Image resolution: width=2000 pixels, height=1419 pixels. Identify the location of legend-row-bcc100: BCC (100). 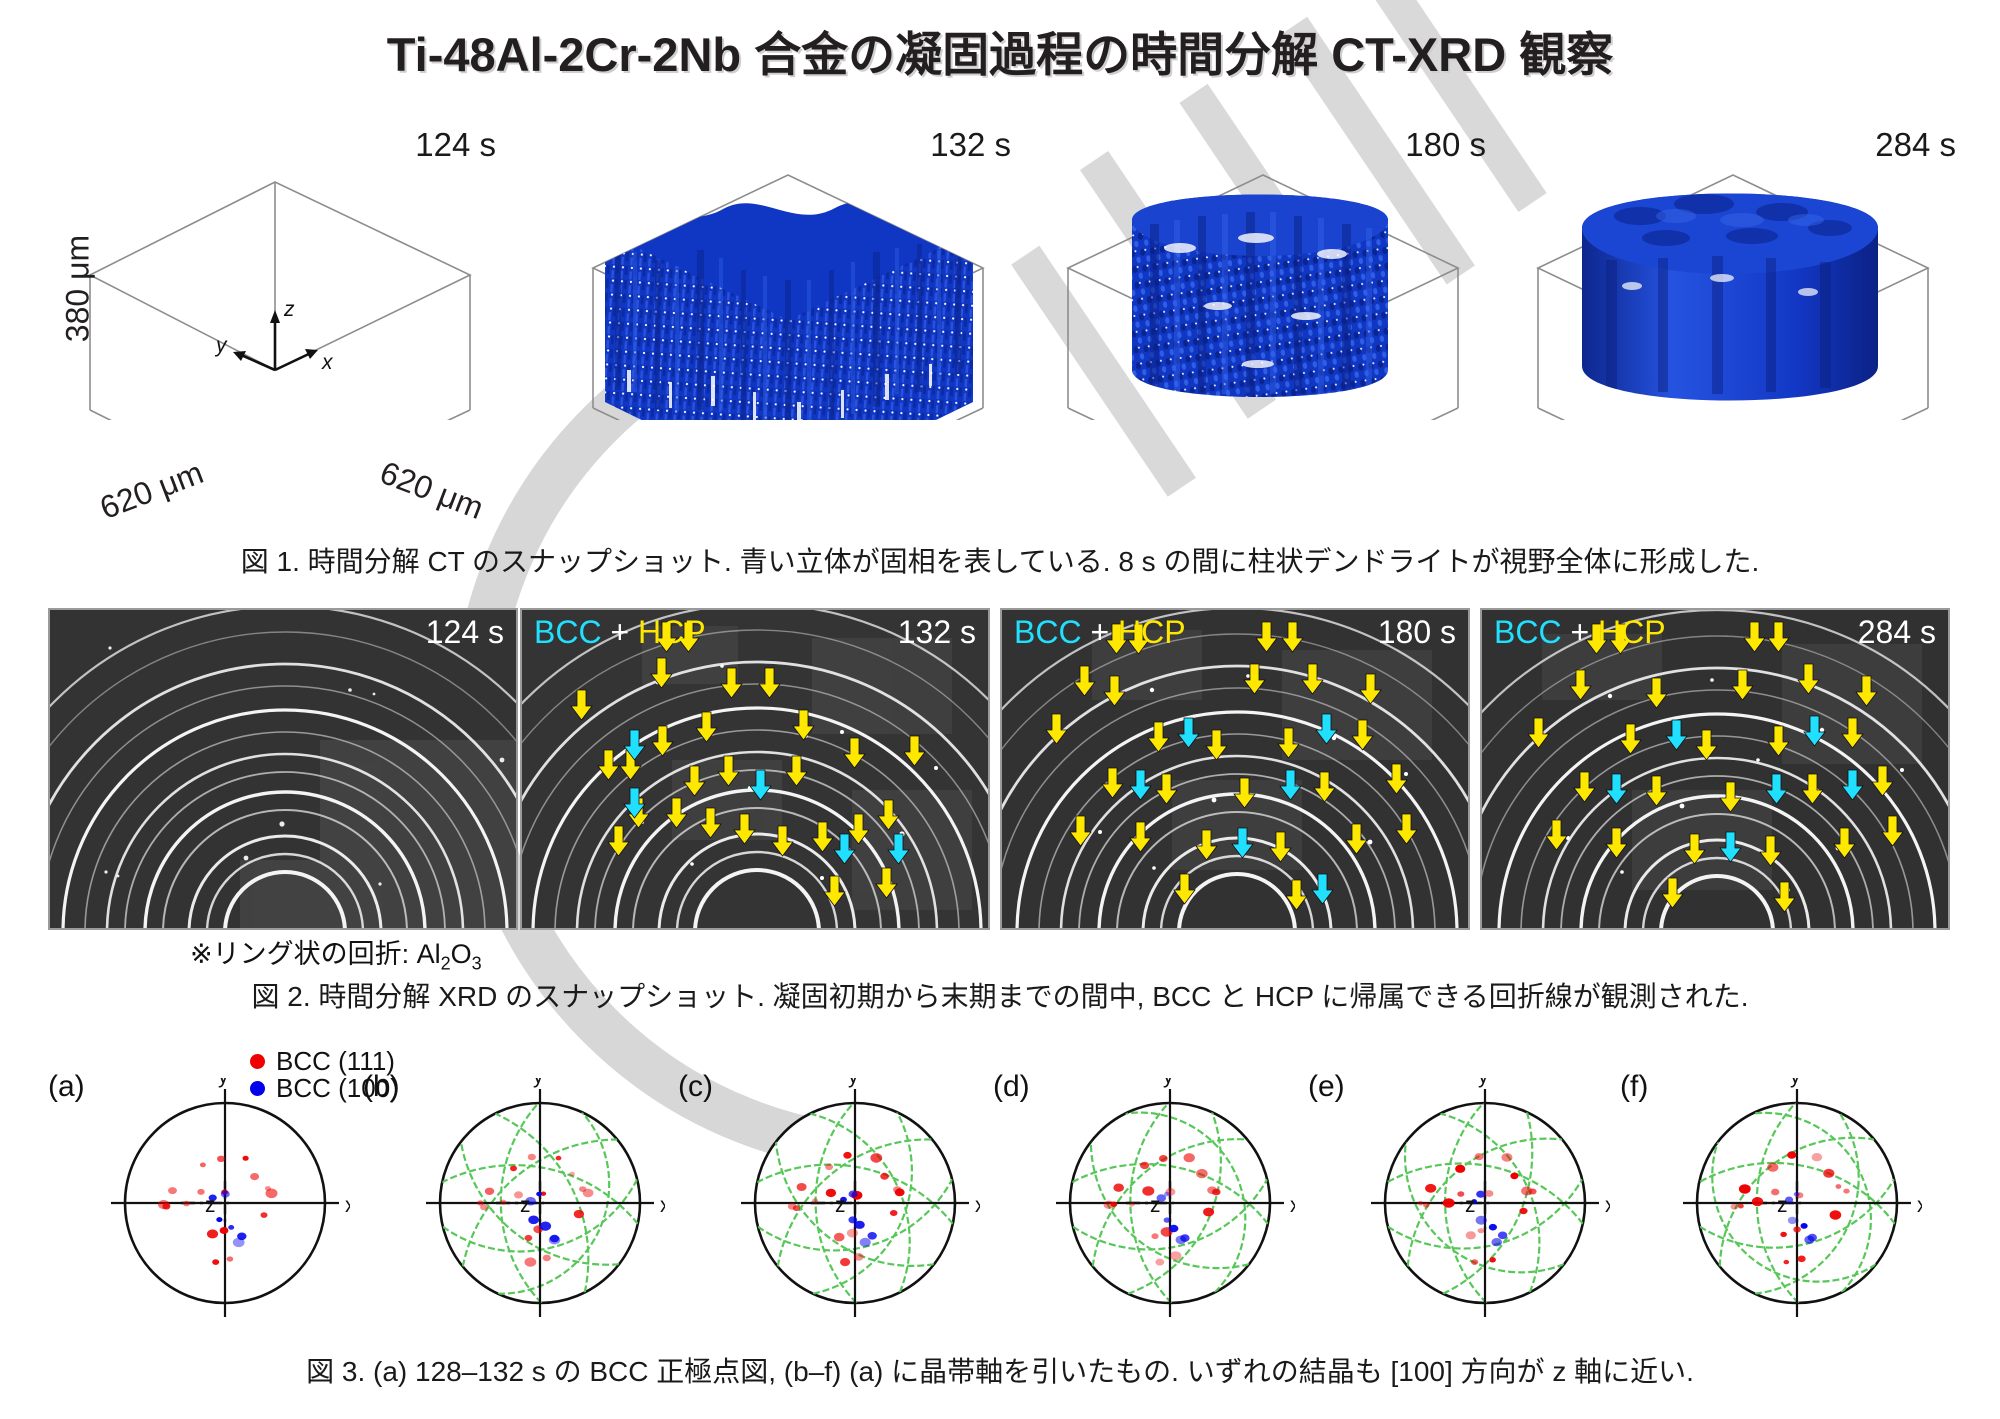
(324, 1088).